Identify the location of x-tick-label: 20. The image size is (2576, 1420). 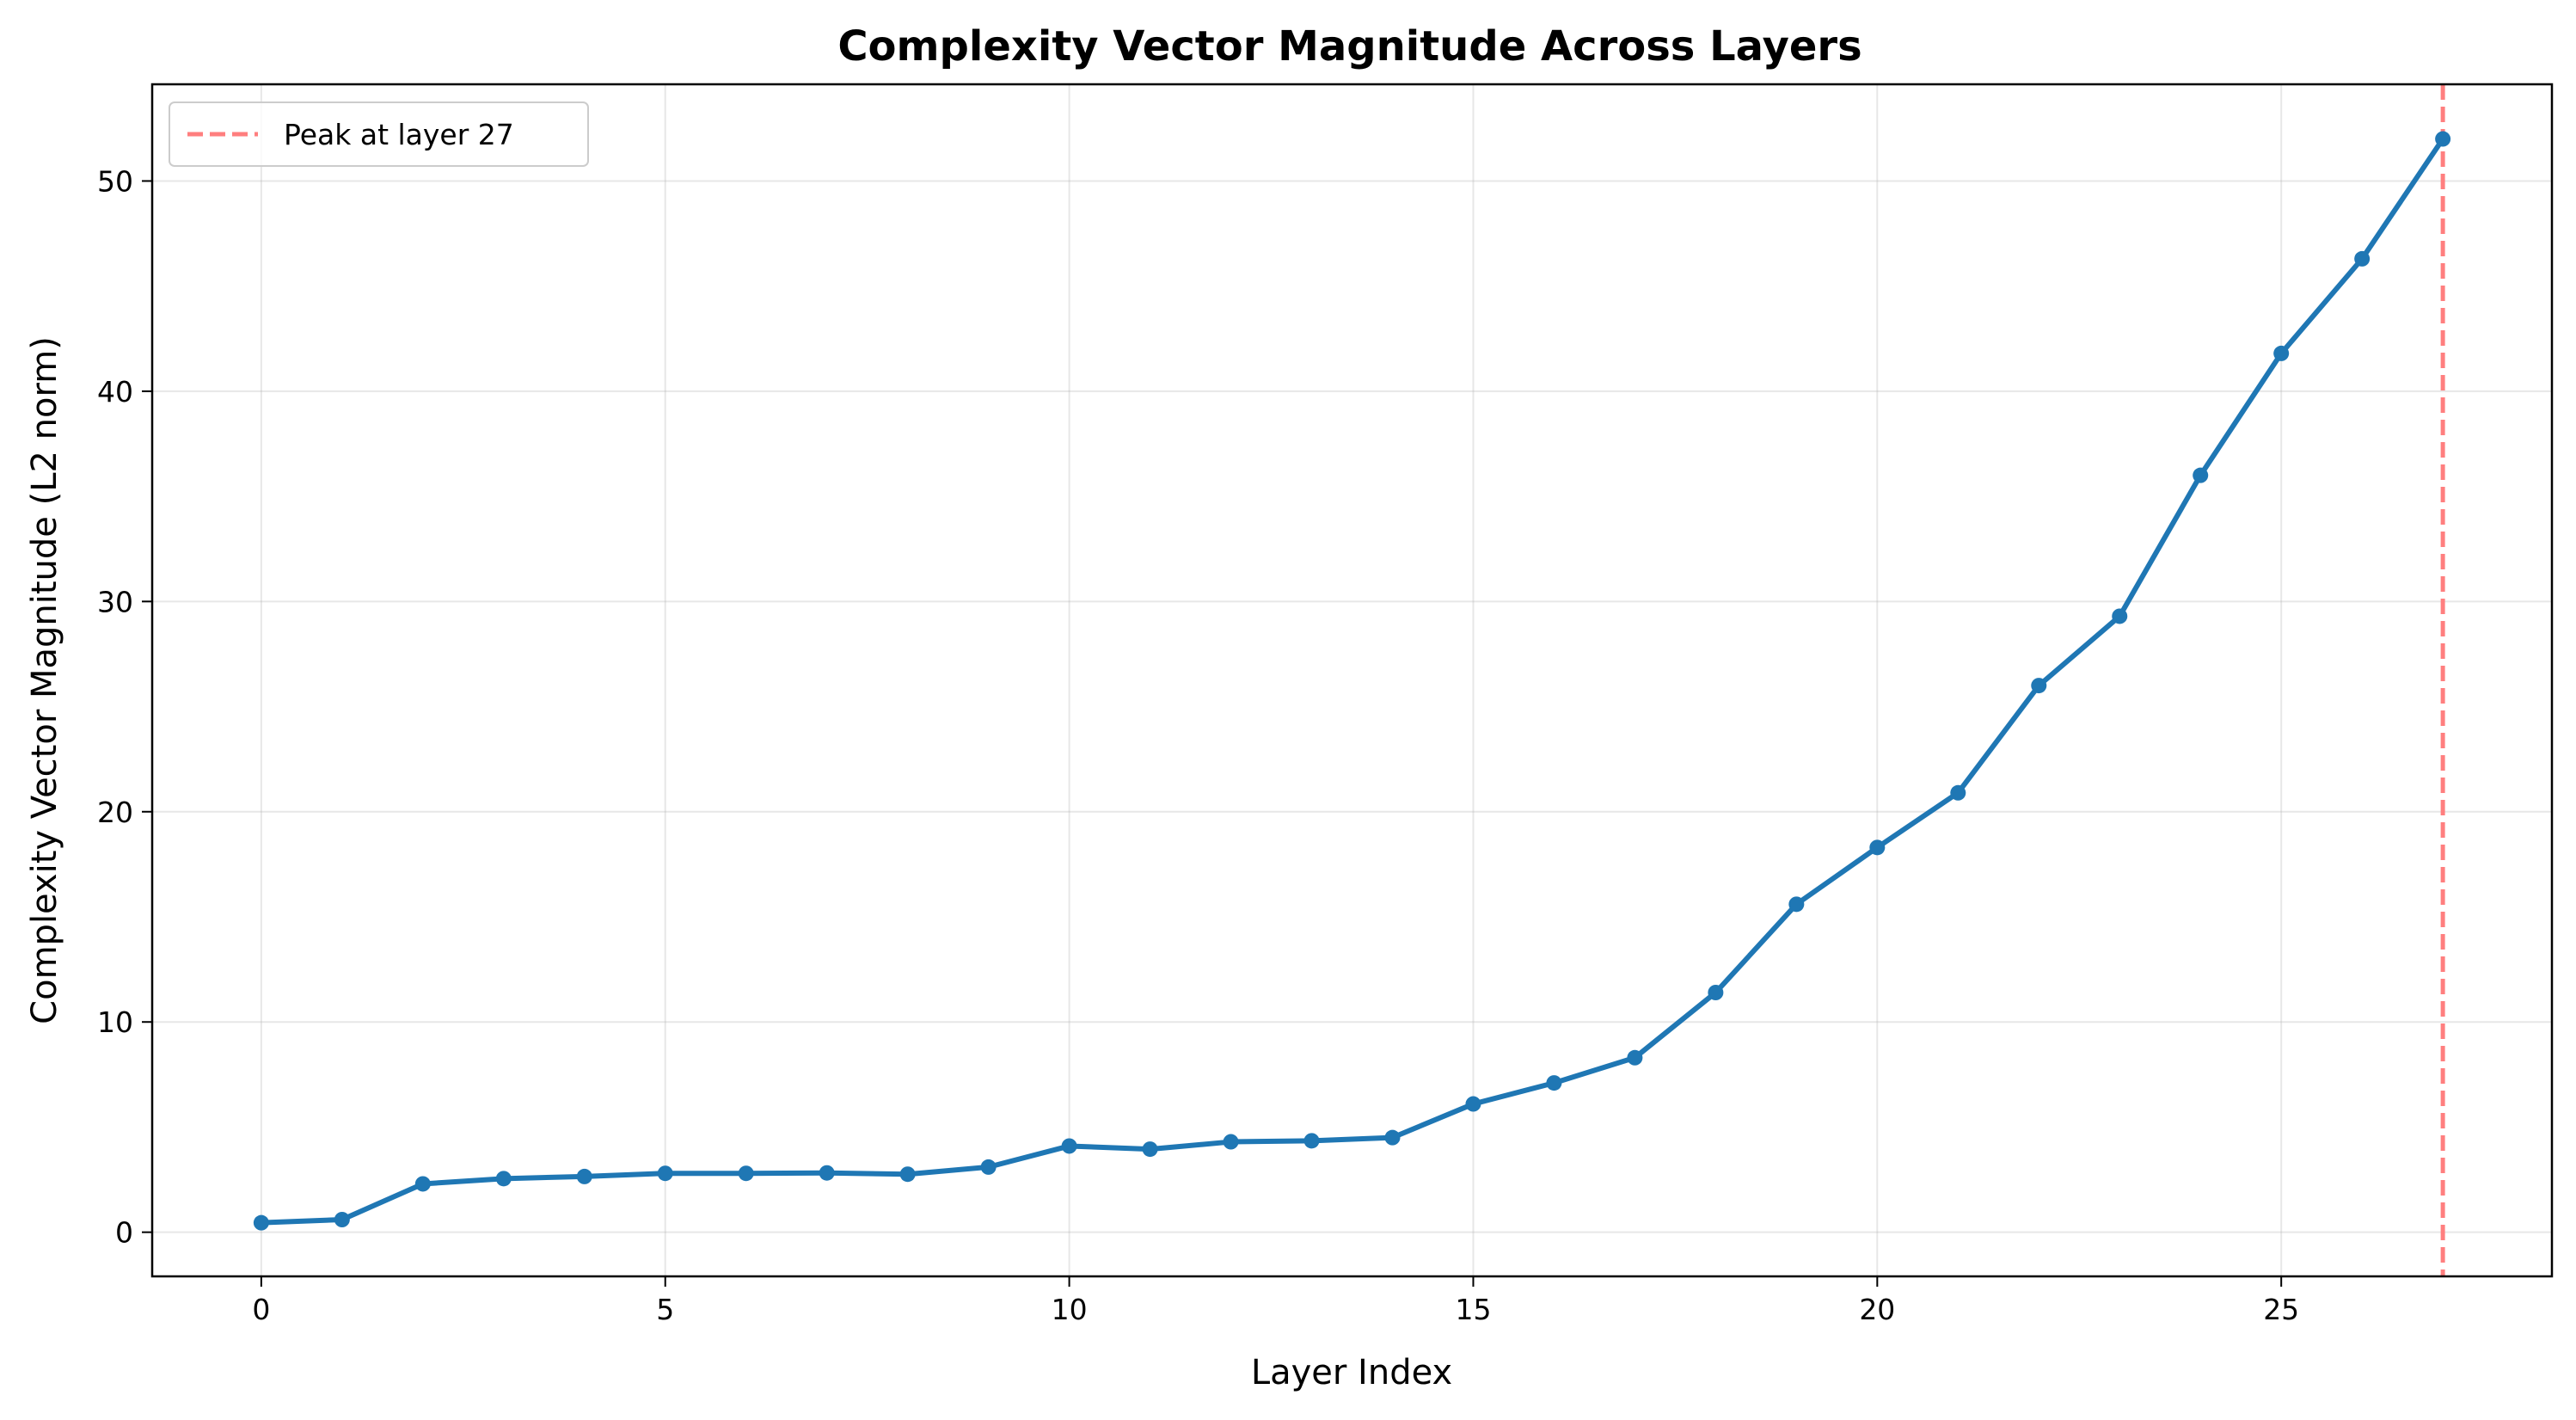
(1877, 1309).